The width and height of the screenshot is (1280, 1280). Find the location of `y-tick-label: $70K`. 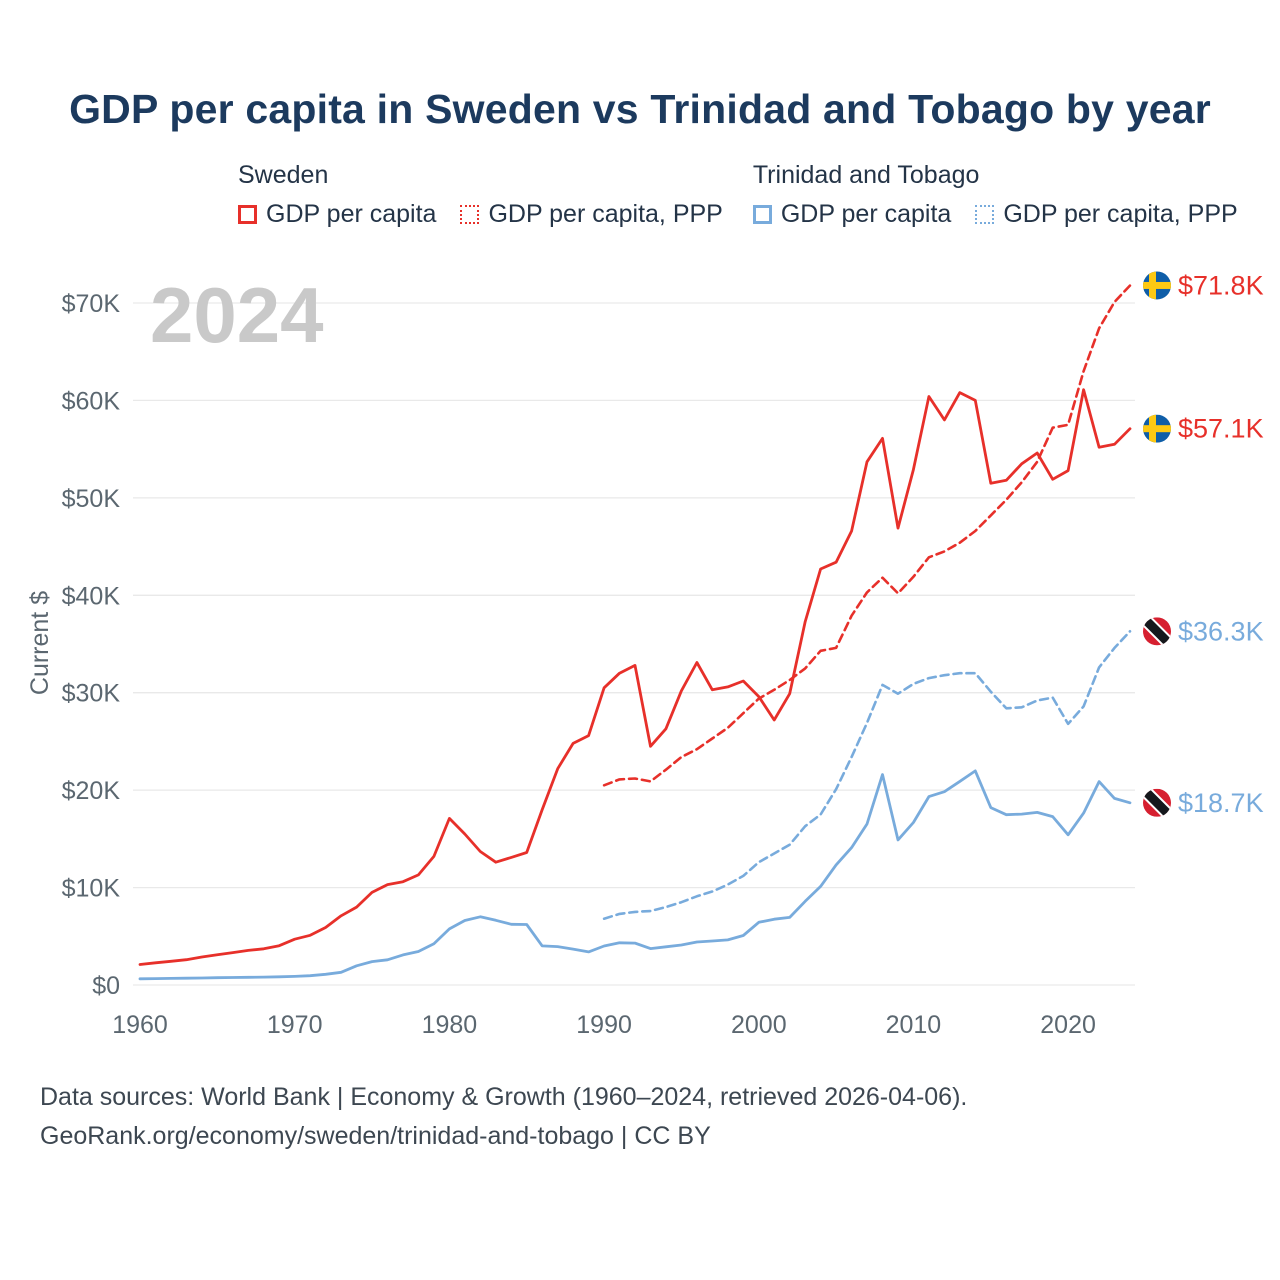

y-tick-label: $70K is located at coordinates (91, 304).